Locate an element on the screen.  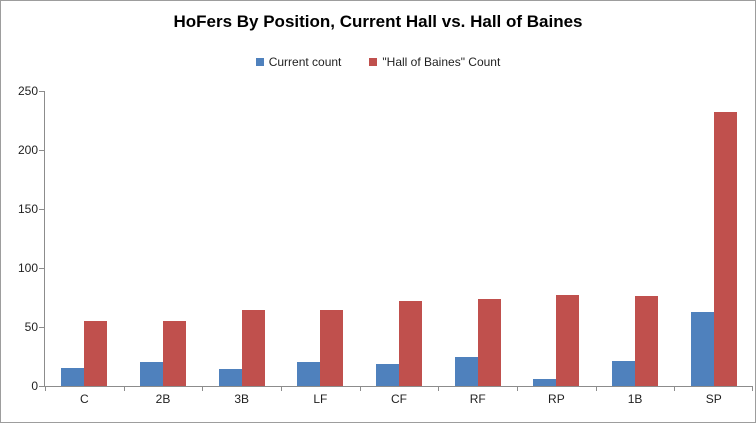
bar-baines-SP is located at coordinates (725, 249).